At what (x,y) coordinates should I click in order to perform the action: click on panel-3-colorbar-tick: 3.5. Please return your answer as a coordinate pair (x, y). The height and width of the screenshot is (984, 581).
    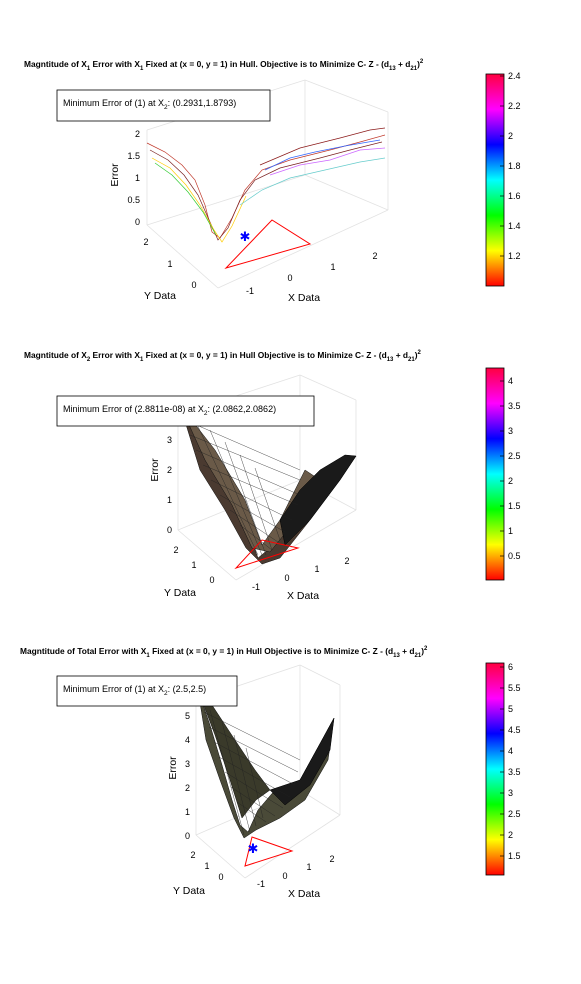
    Looking at the image, I should click on (514, 772).